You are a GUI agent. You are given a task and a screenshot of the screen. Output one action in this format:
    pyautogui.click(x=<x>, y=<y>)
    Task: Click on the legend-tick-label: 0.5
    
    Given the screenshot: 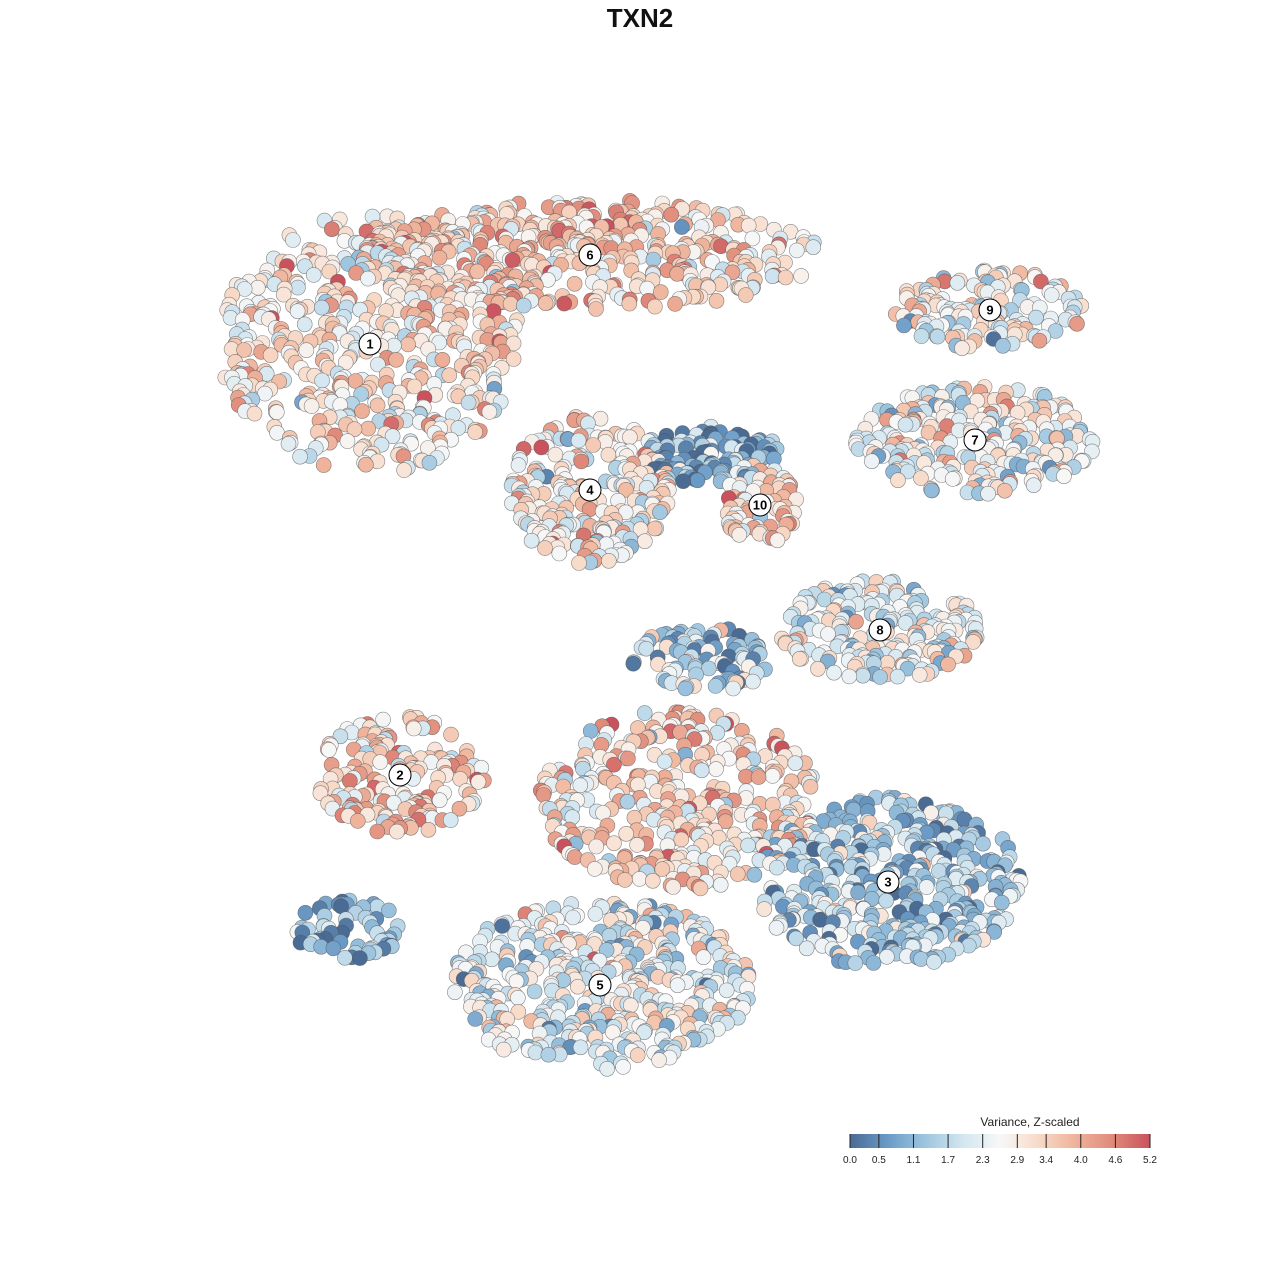 What is the action you would take?
    pyautogui.click(x=879, y=1160)
    